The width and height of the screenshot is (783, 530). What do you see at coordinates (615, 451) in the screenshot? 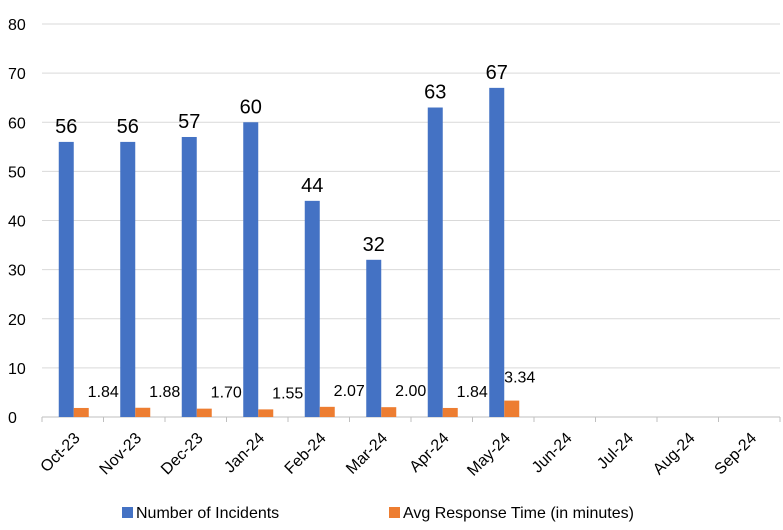
I see `x-tick-label: Jul-24` at bounding box center [615, 451].